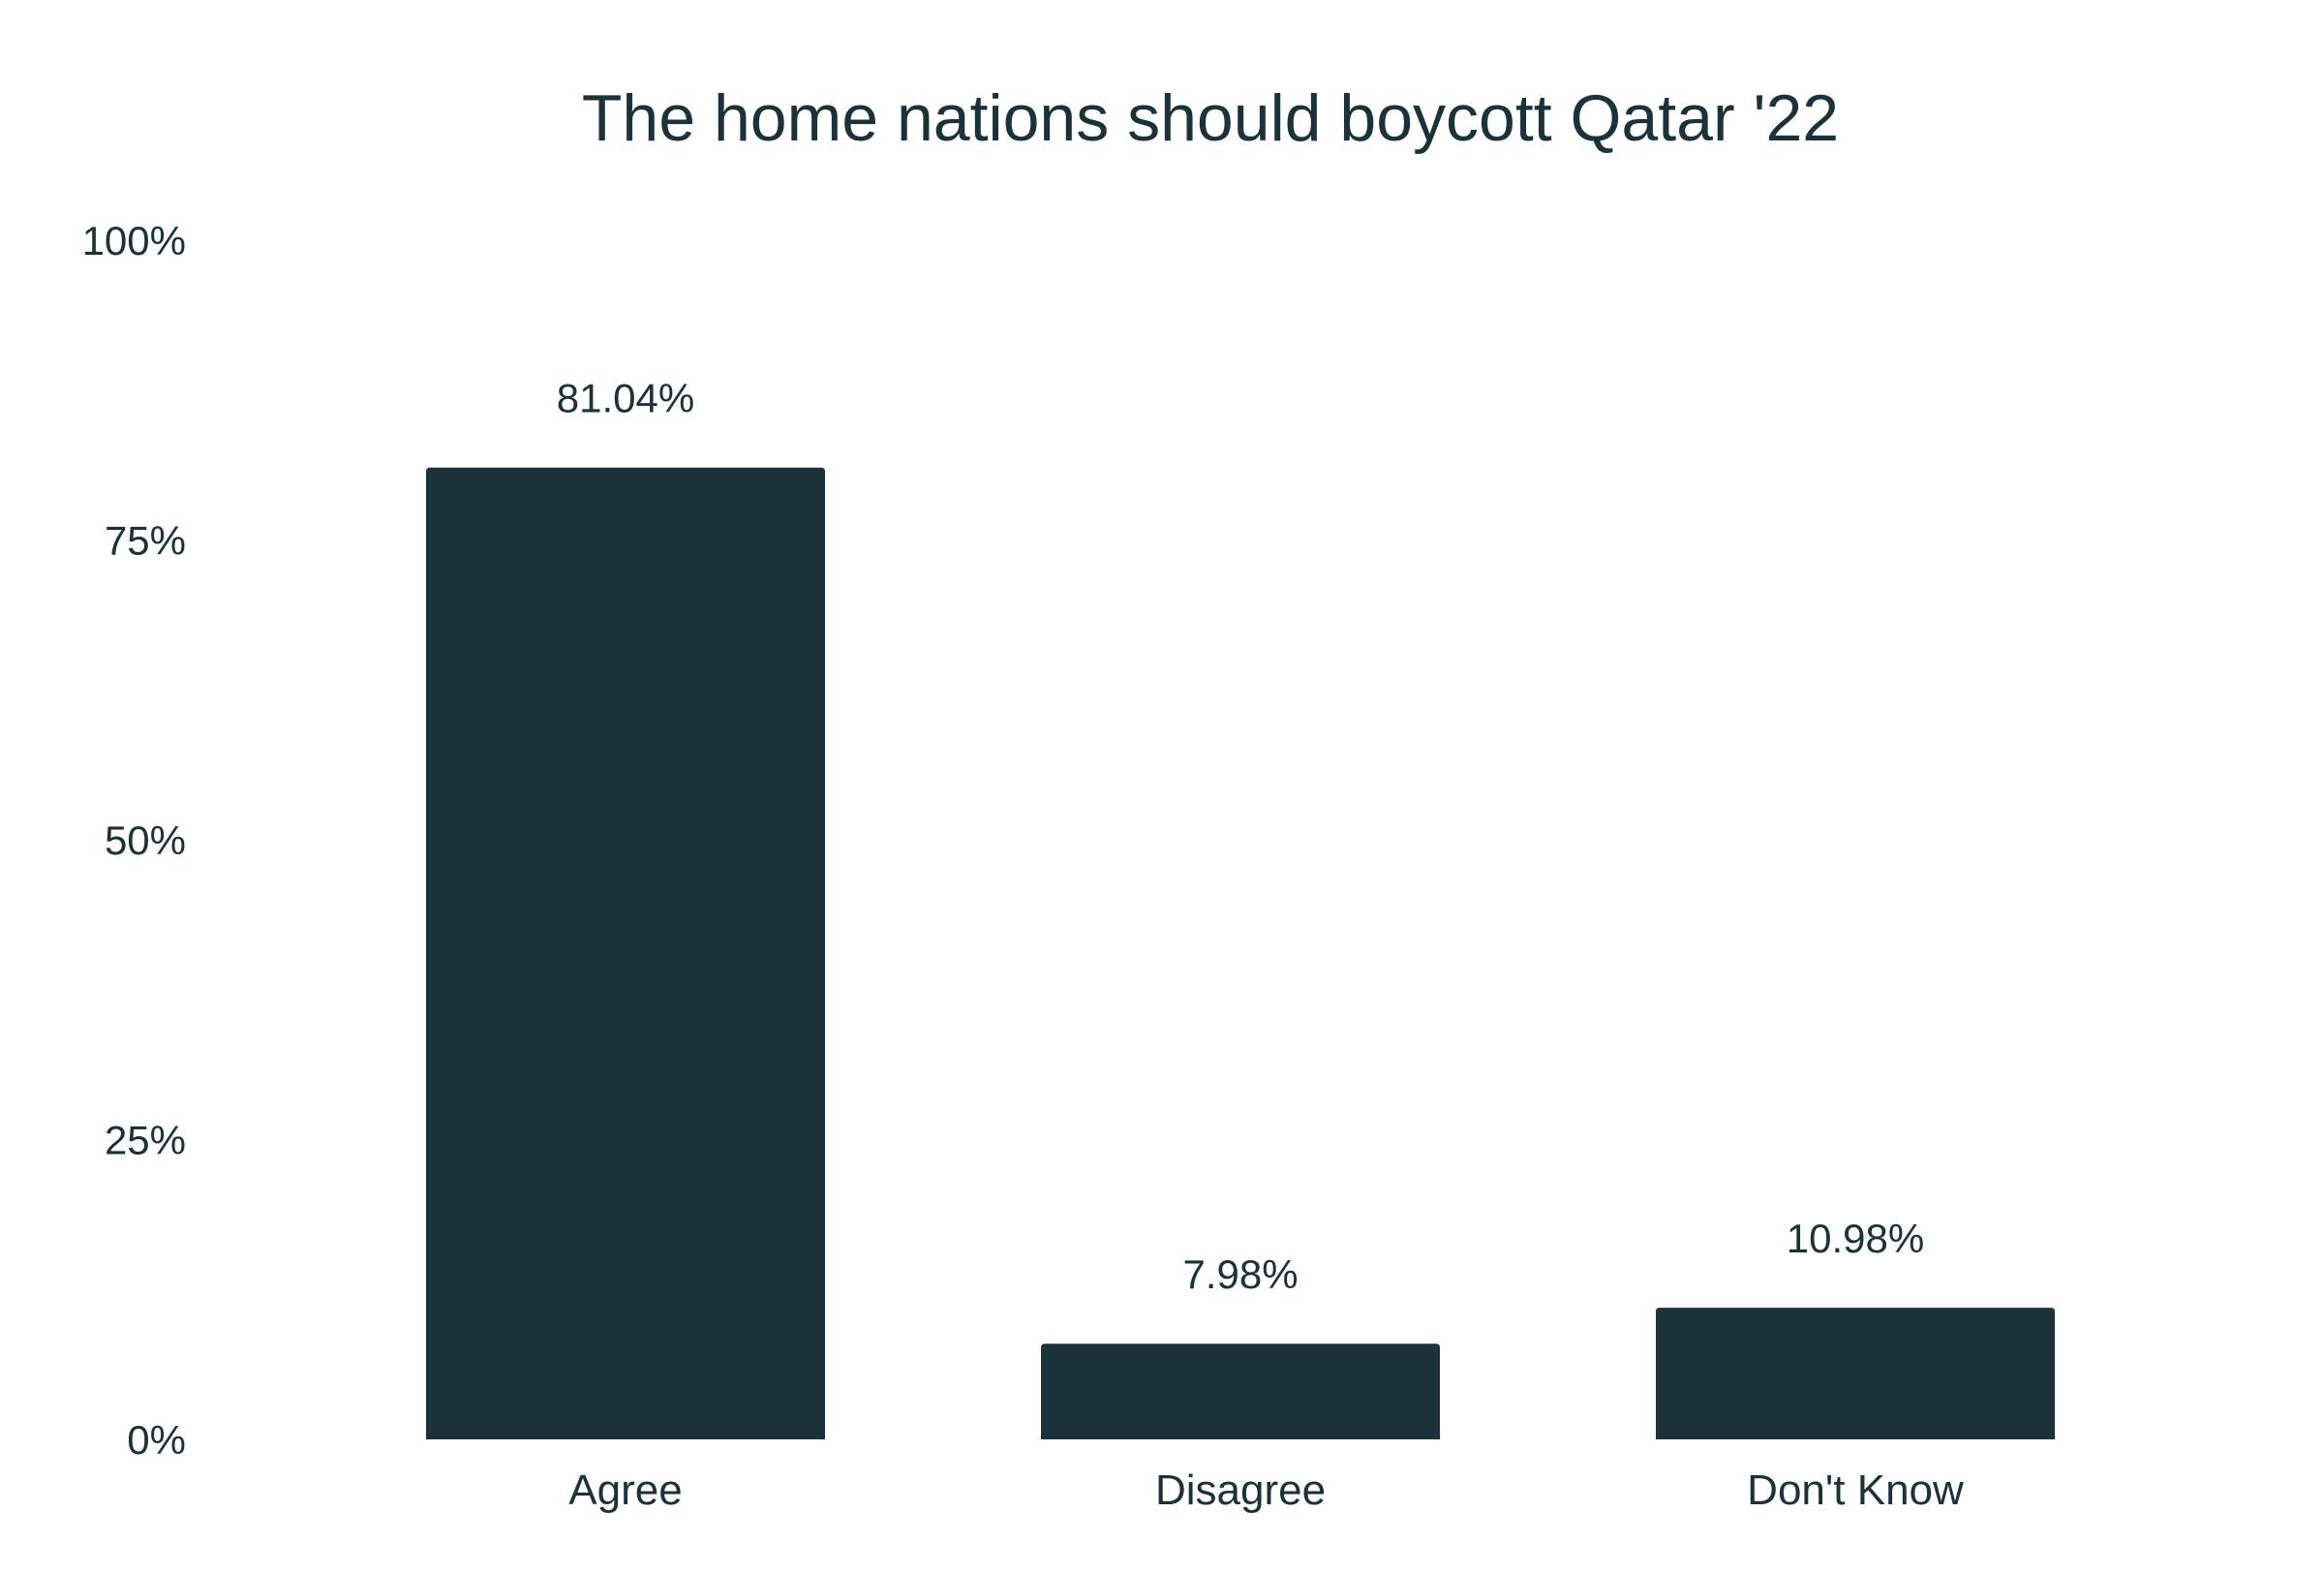 This screenshot has width=2324, height=1574. Describe the element at coordinates (1240, 1490) in the screenshot. I see `x-tick-label: Disagree` at that location.